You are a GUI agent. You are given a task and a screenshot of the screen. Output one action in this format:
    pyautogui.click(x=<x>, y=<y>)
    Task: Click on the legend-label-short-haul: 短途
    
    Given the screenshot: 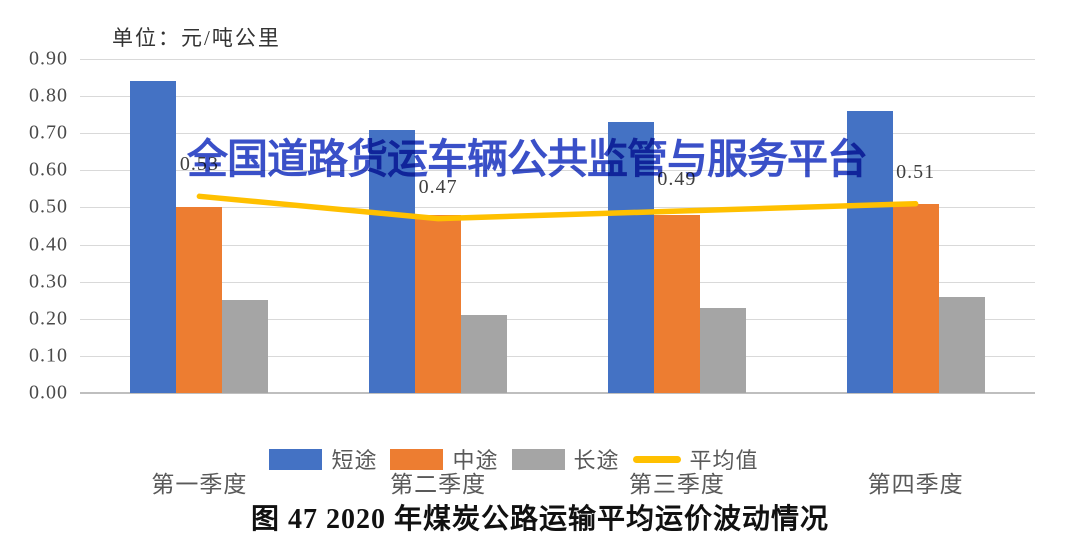 What is the action you would take?
    pyautogui.click(x=354, y=460)
    